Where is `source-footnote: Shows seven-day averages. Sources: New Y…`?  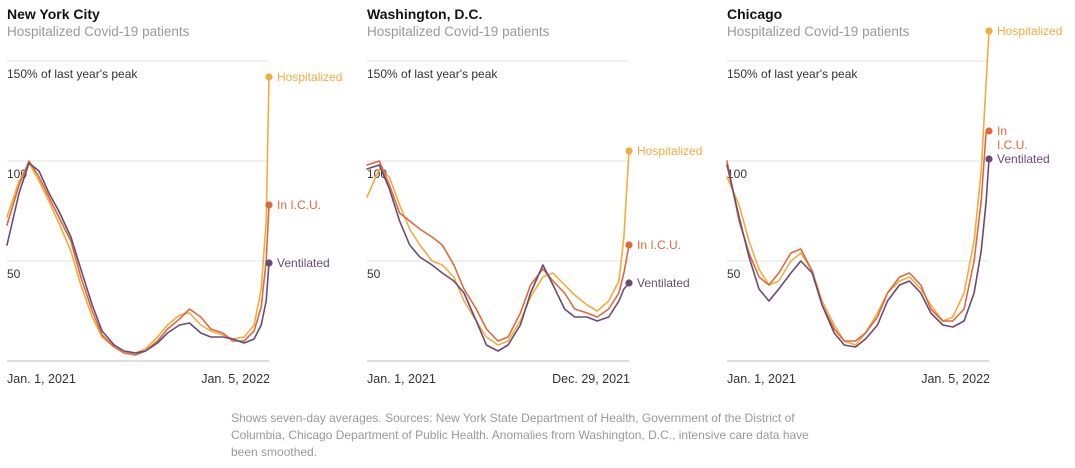
source-footnote: Shows seven-day averages. Sources: New Y… is located at coordinates (520, 435).